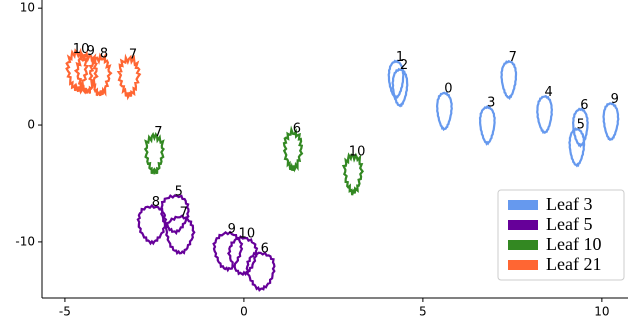  What do you see at coordinates (65, 312) in the screenshot?
I see `x-tick-label: -5` at bounding box center [65, 312].